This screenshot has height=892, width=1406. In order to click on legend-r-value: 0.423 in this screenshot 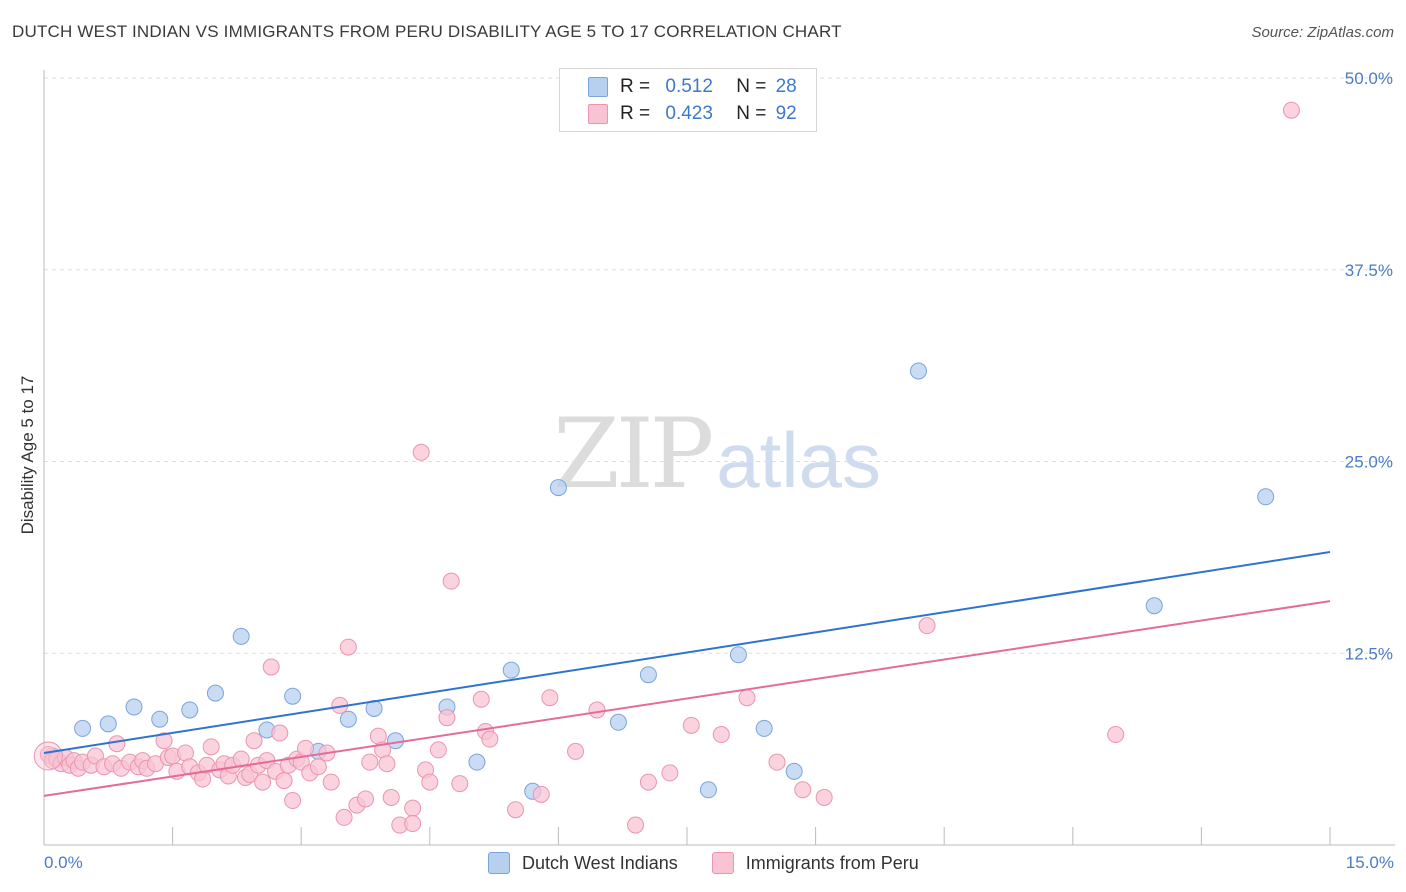, I will do `click(689, 113)`.